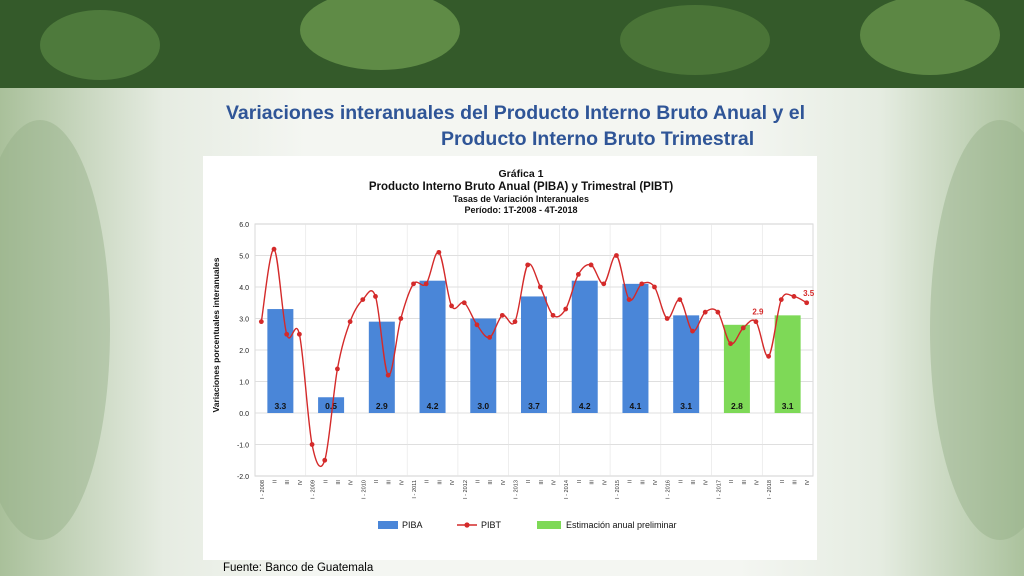 The width and height of the screenshot is (1024, 576). Describe the element at coordinates (719, 489) in the screenshot. I see `x-tick-label: I - 2017` at that location.